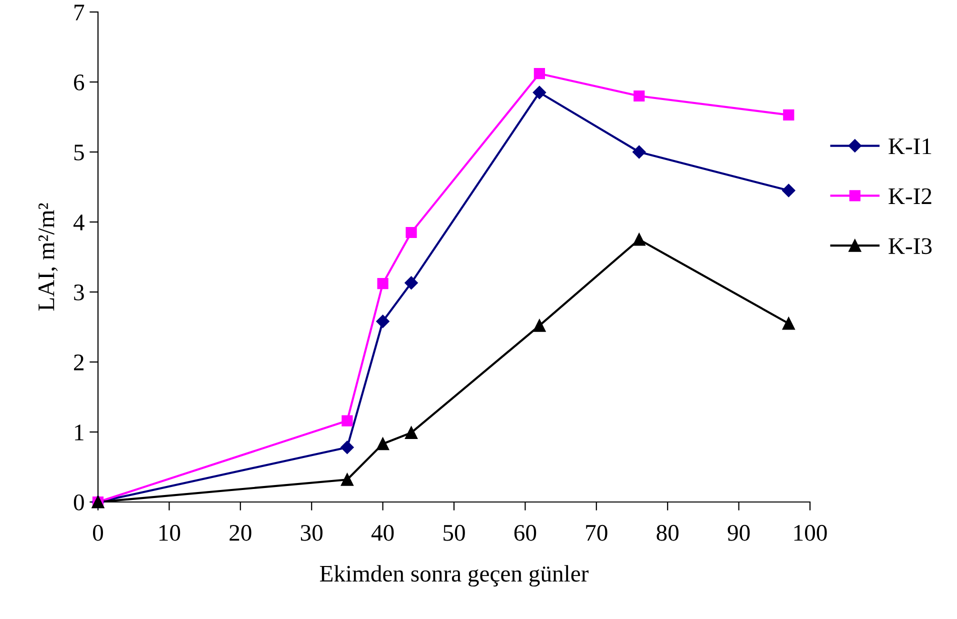  I want to click on y-tick-label: 1, so click(79, 432).